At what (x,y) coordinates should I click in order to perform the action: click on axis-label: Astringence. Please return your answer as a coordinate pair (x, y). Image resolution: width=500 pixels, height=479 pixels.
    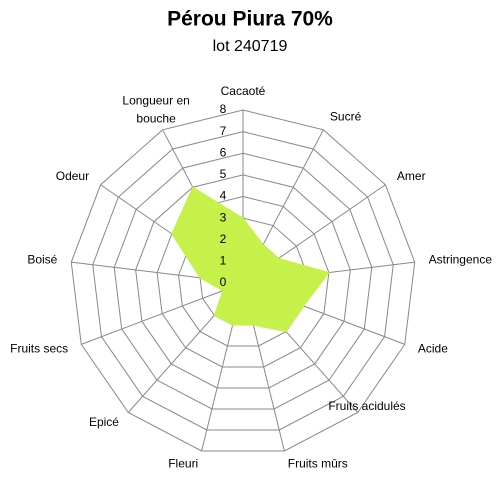
    Looking at the image, I should click on (461, 260).